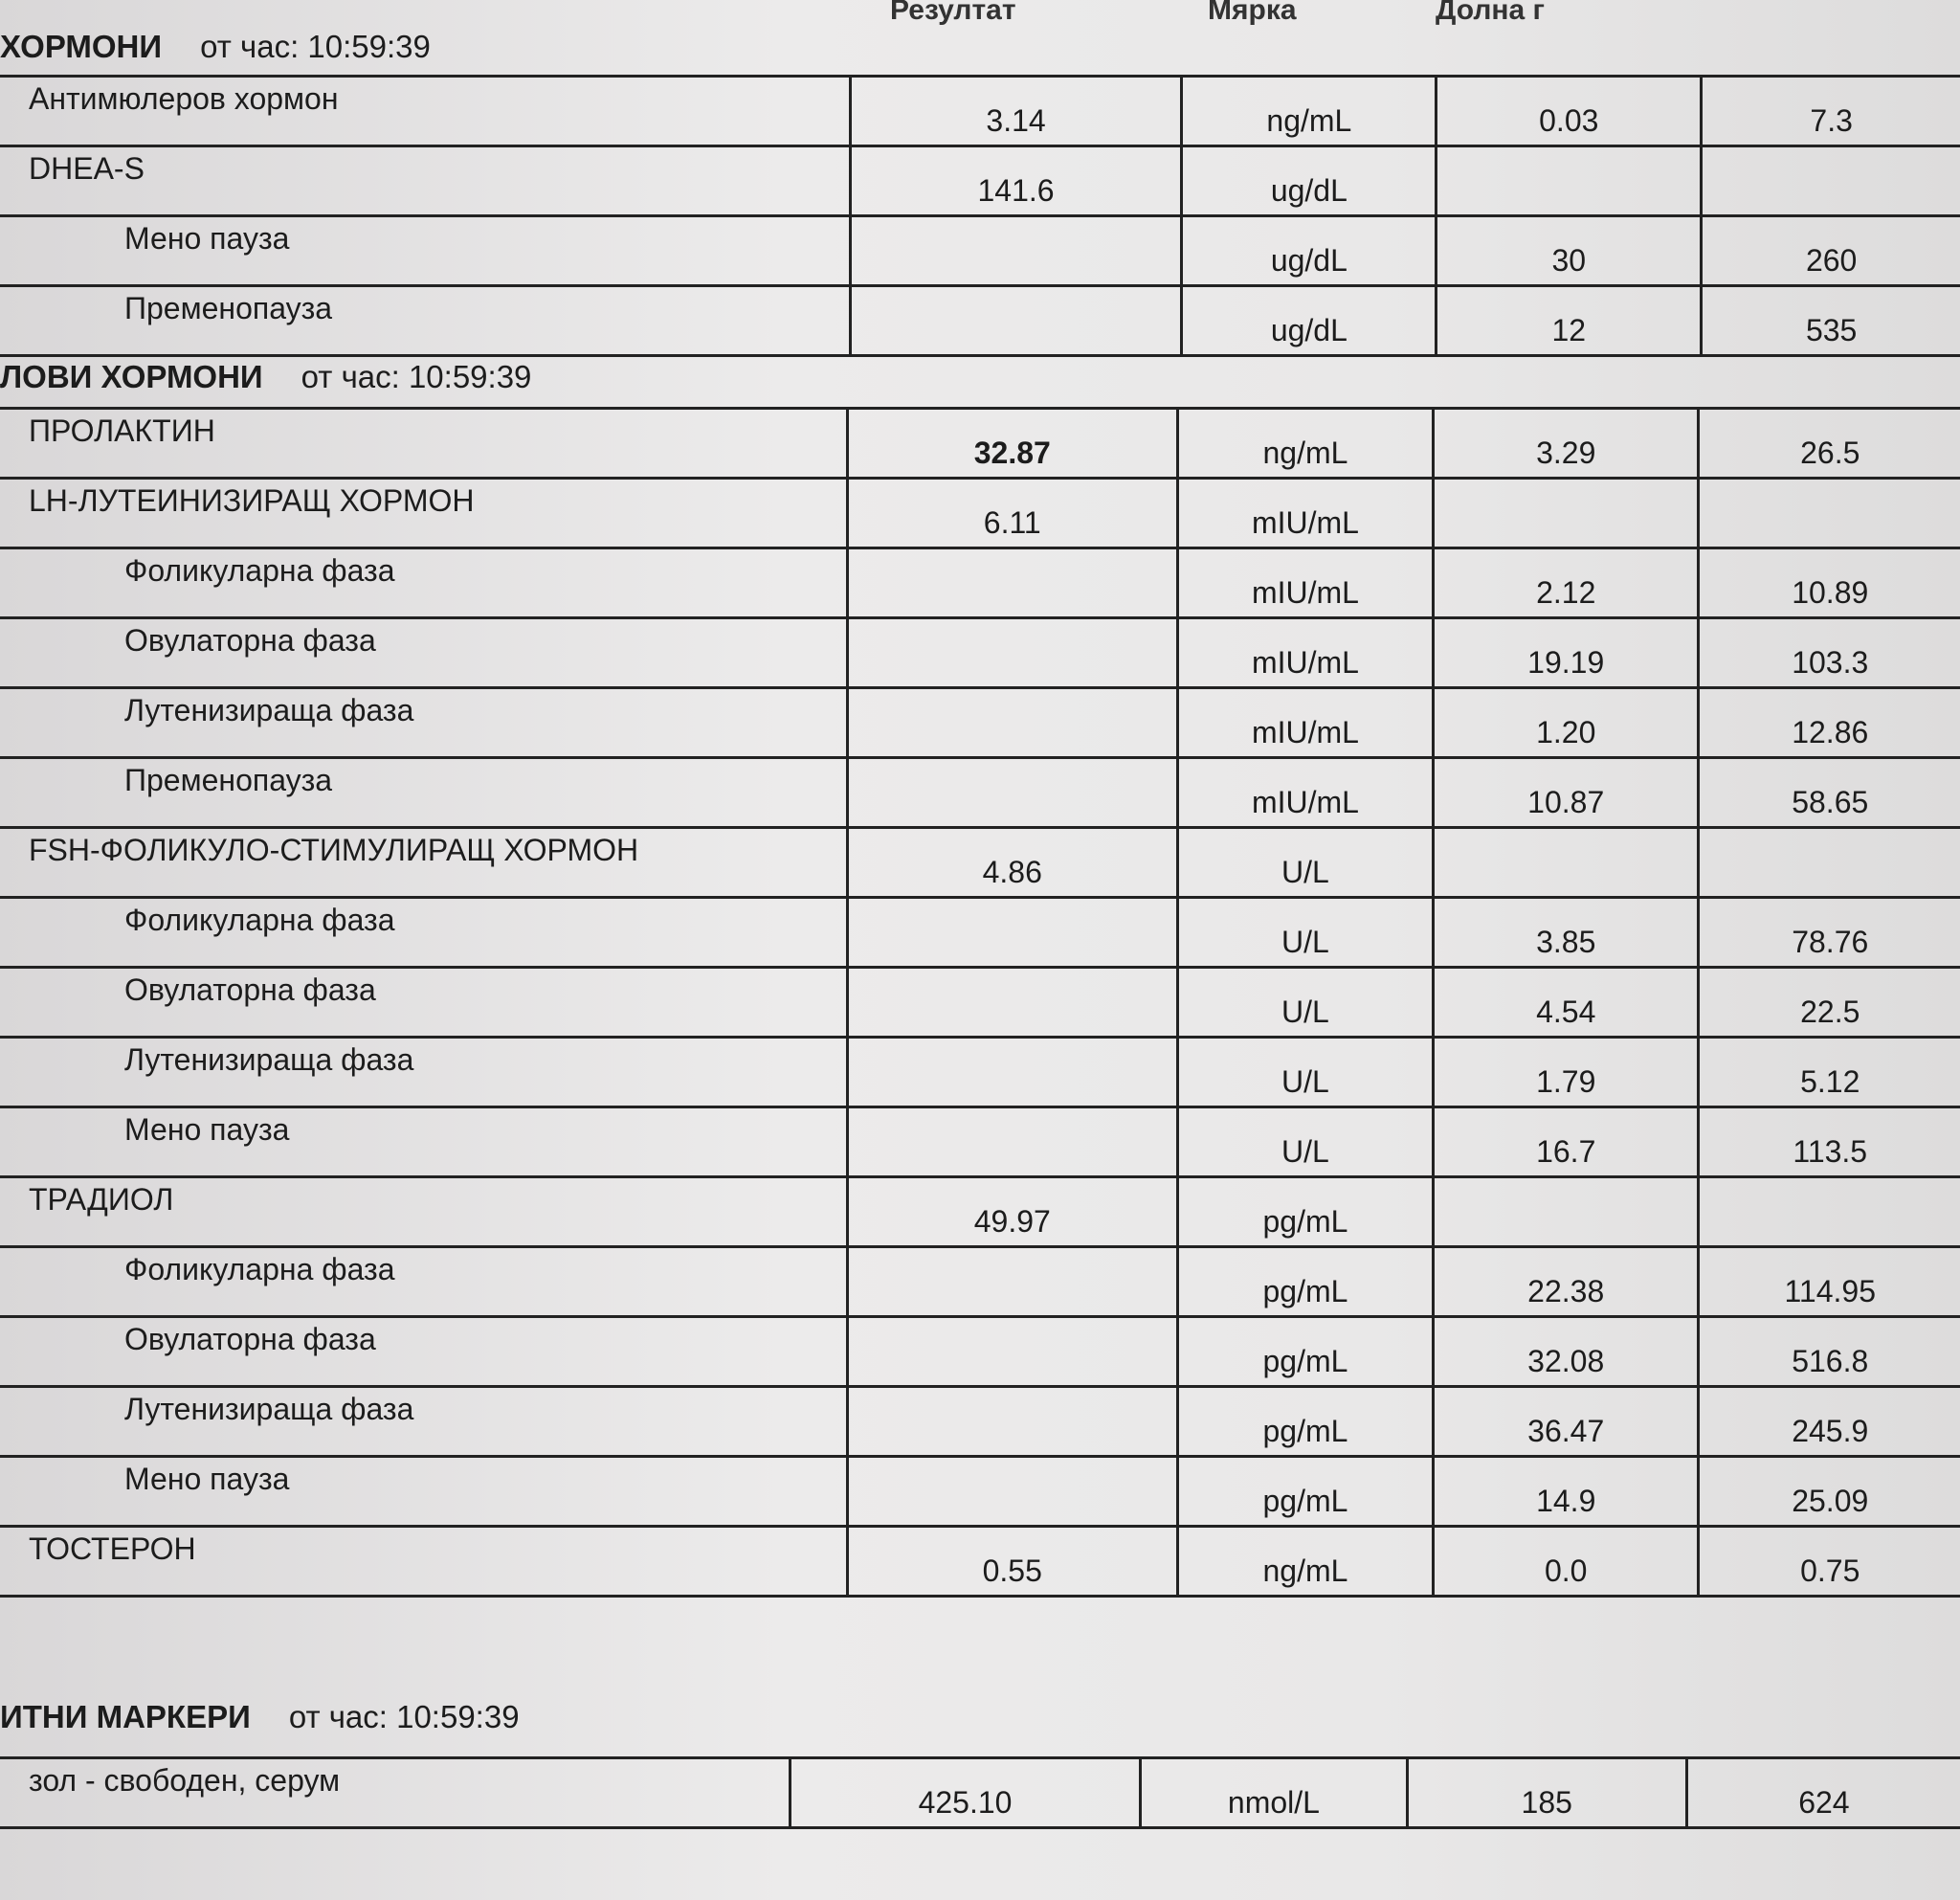  Describe the element at coordinates (1565, 1492) in the screenshot. I see `reference-low: 14.9` at that location.